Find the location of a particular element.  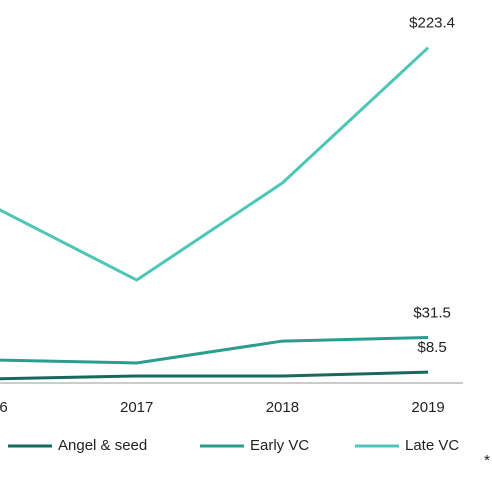

legend-label: Angel & seed is located at coordinates (102, 445).